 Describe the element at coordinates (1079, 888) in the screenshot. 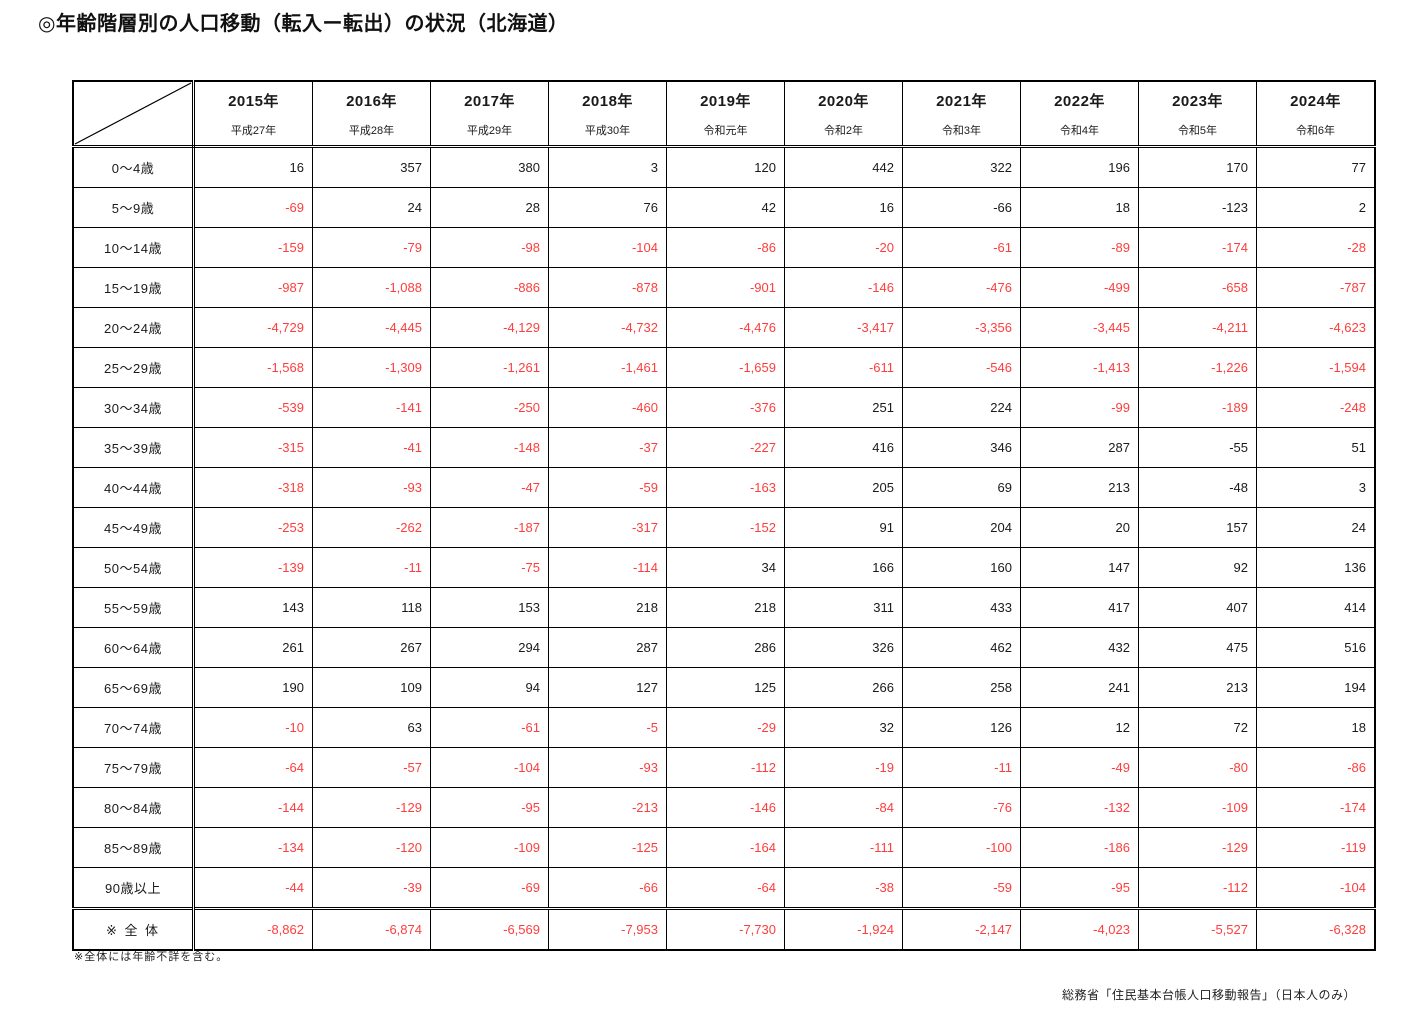

I see `value-cell: -95` at that location.